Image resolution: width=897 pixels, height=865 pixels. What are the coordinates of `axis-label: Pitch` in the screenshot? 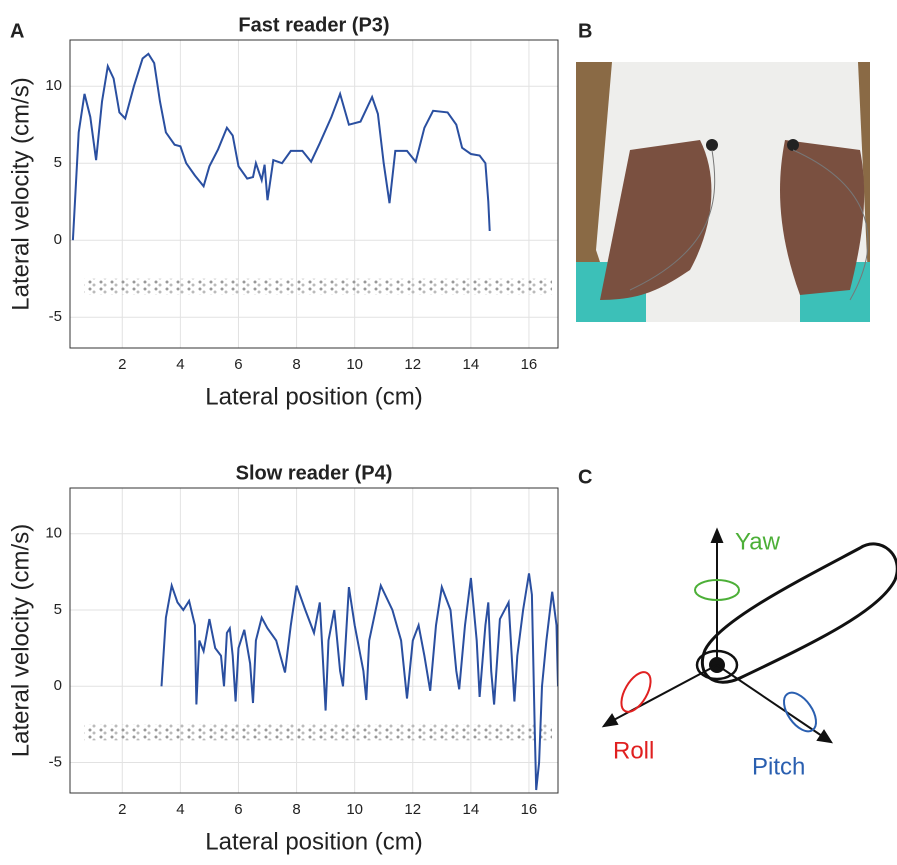 It's located at (778, 766).